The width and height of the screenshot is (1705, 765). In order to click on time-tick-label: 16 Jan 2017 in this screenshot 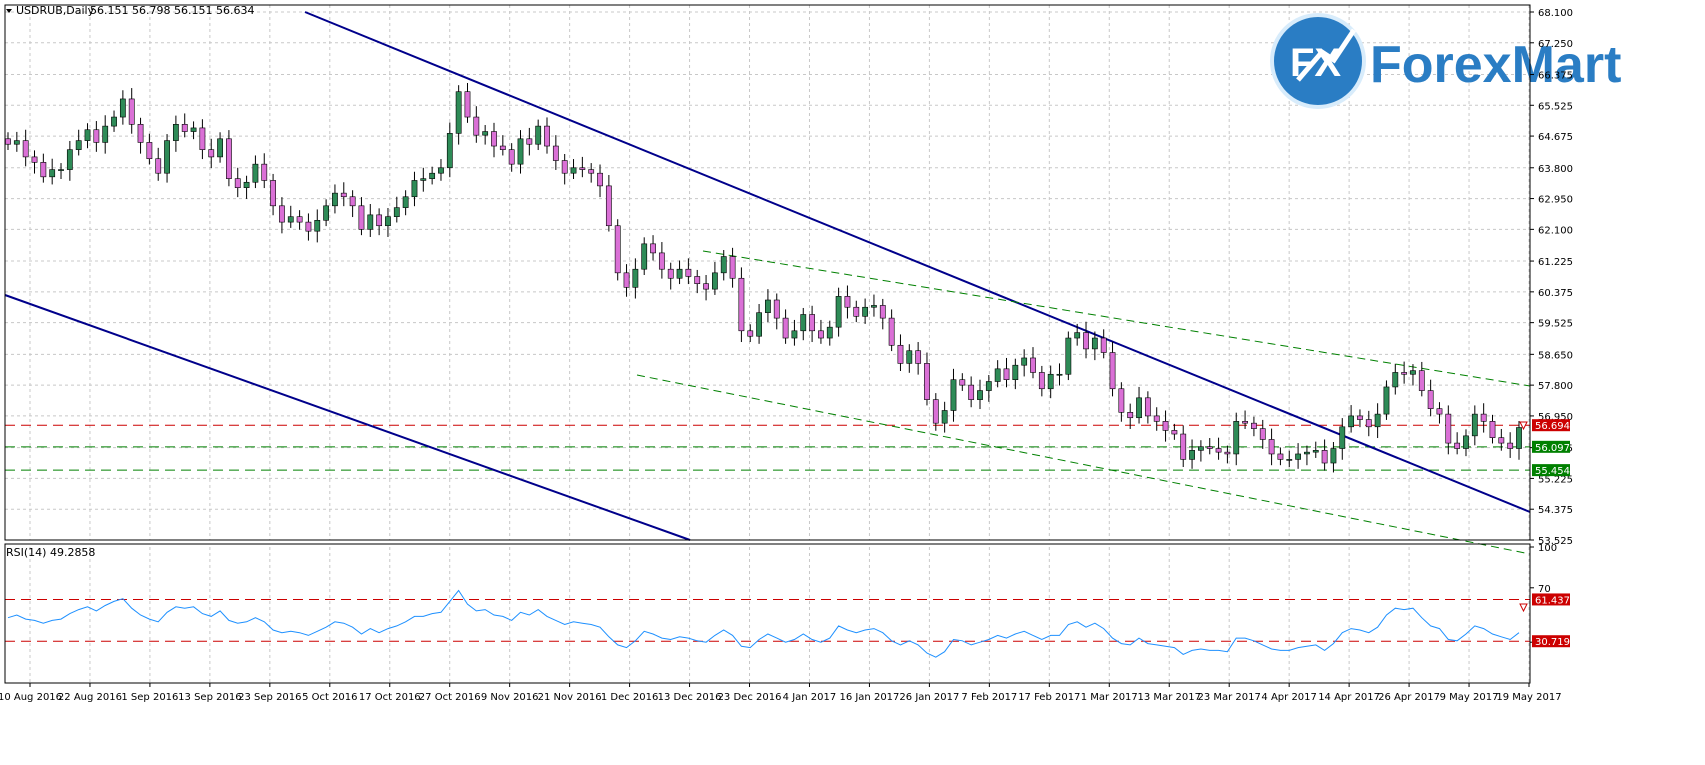, I will do `click(869, 697)`.